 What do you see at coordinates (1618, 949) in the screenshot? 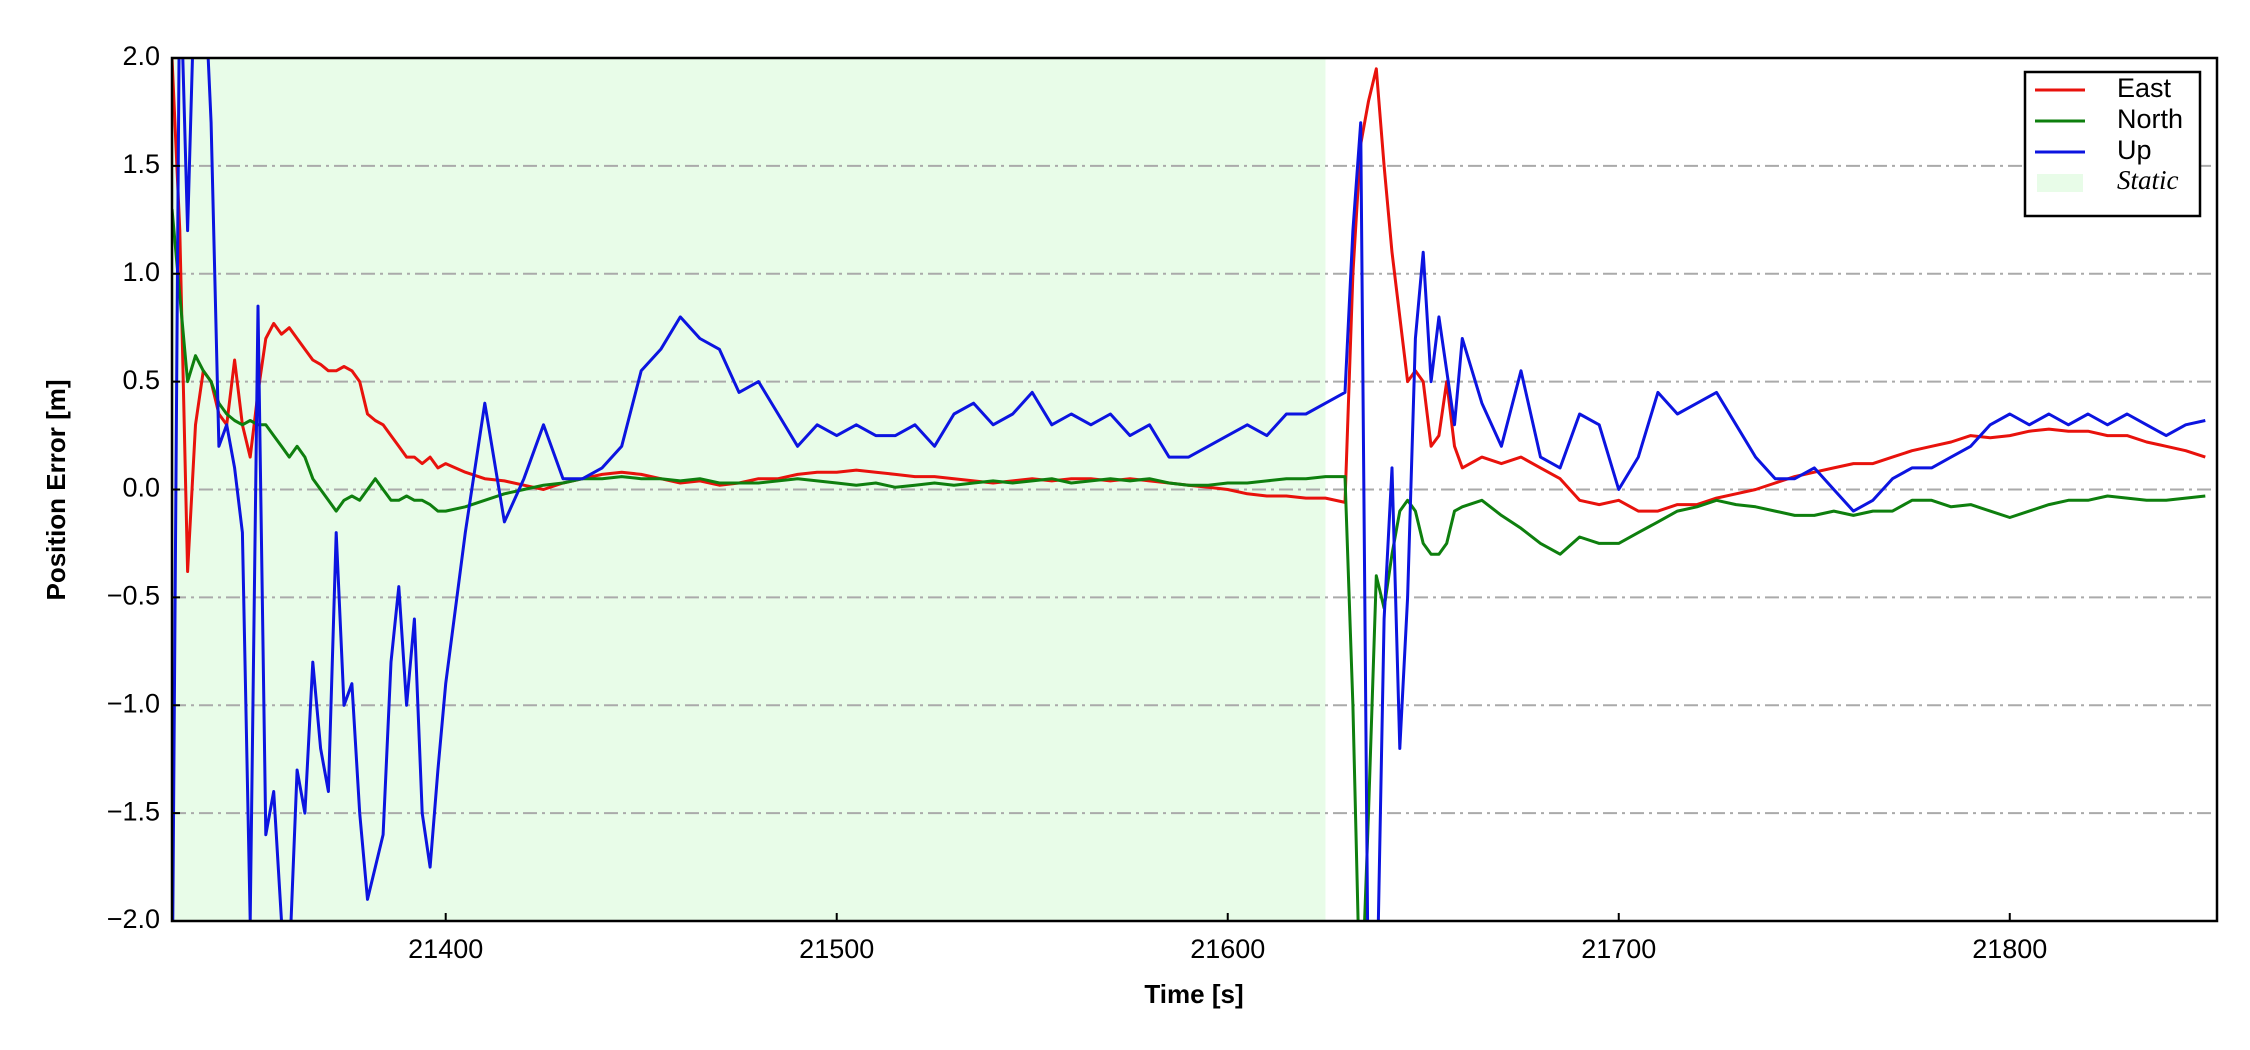
I see `x-tick-label: 21700` at bounding box center [1618, 949].